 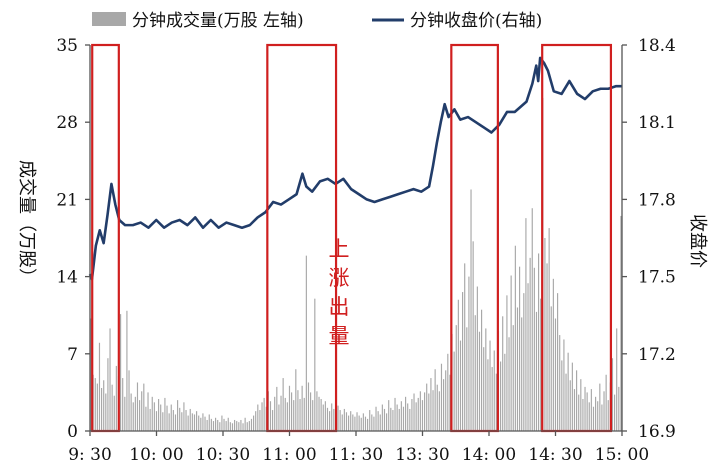 What do you see at coordinates (657, 278) in the screenshot?
I see `right-axis-tick-label: 17.5` at bounding box center [657, 278].